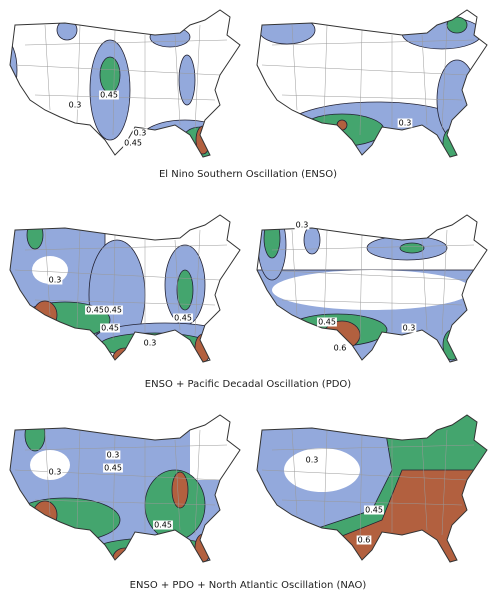  Describe the element at coordinates (125, 288) in the screenshot. I see `map-panel: 0.30.45 0.450.450.30.45` at that location.